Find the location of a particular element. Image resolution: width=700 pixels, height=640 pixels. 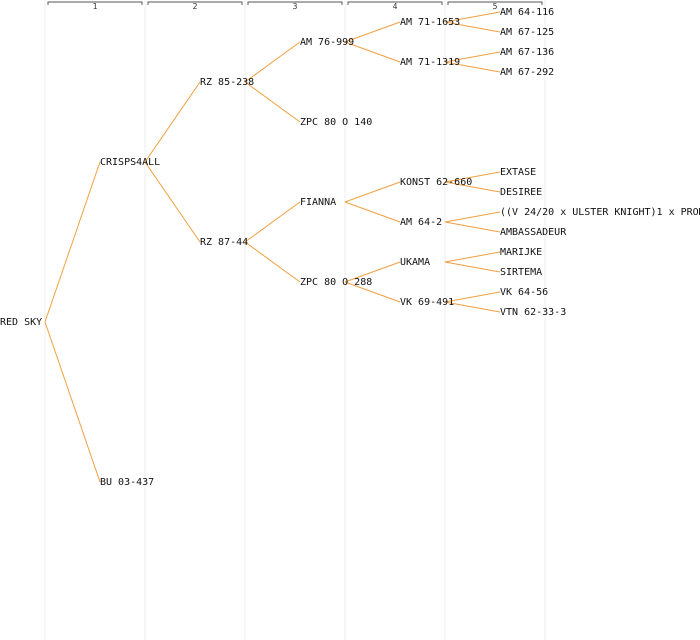

ancestor-node-label: AM 67-292 is located at coordinates (527, 72).